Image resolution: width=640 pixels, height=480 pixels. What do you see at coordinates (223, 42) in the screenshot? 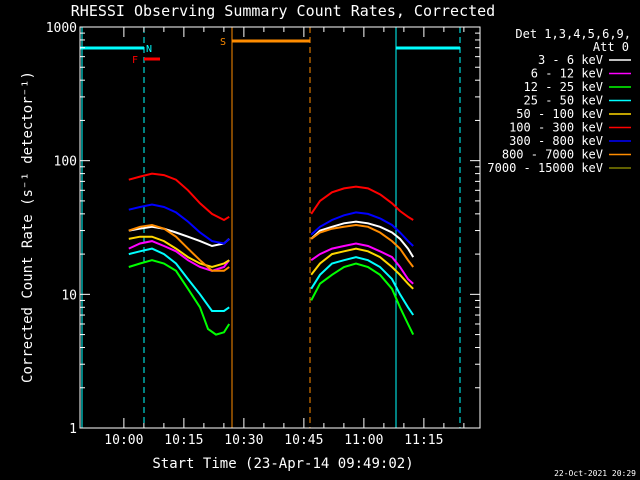
I see `saa-flag-label: S` at bounding box center [223, 42].